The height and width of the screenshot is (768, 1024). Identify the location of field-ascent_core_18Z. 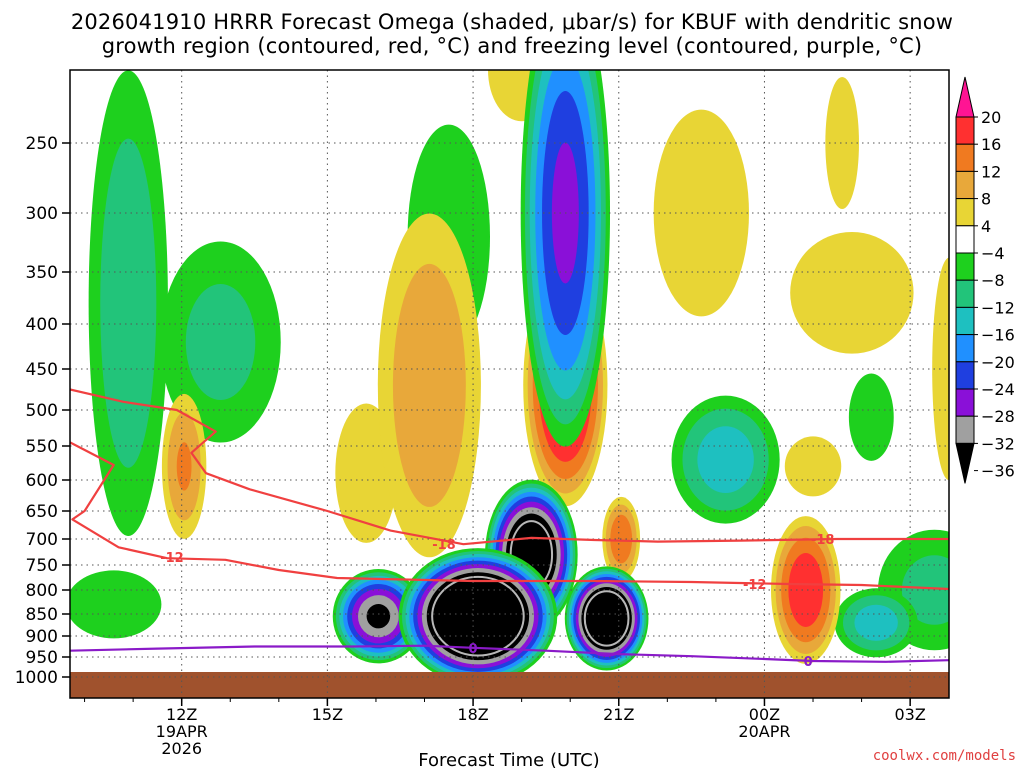
(478, 616).